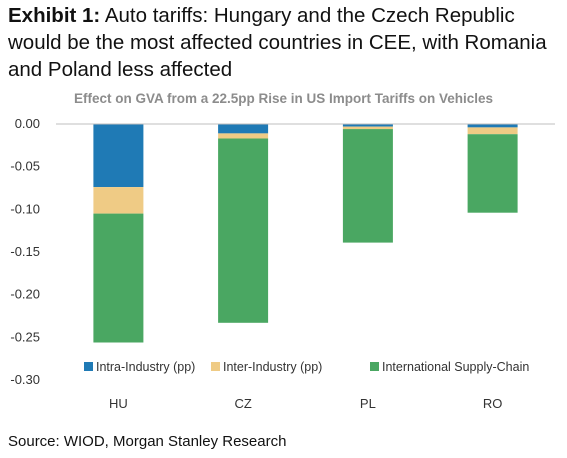  I want to click on bar-cz-supply, so click(243, 230).